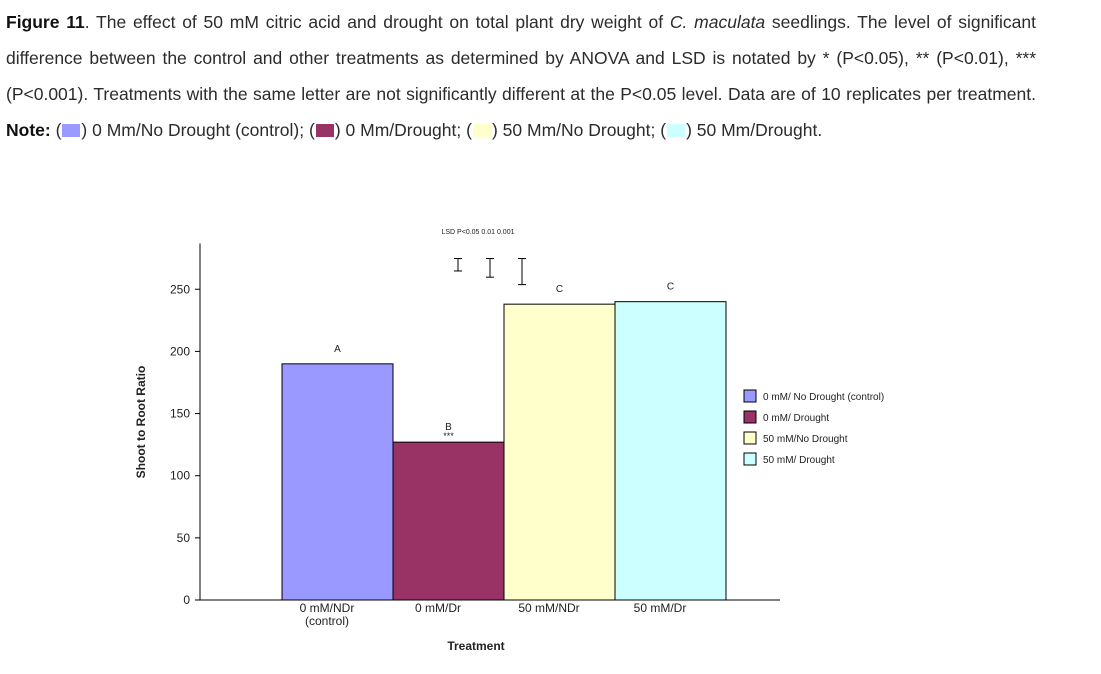  What do you see at coordinates (661, 130) in the screenshot?
I see `note-open-4: (` at bounding box center [661, 130].